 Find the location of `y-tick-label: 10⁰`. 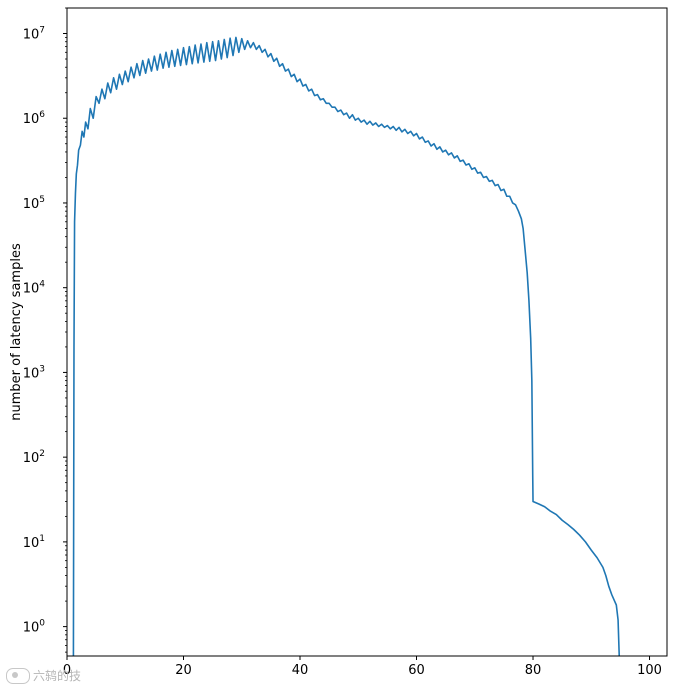

y-tick-label: 10⁰ is located at coordinates (34, 627).